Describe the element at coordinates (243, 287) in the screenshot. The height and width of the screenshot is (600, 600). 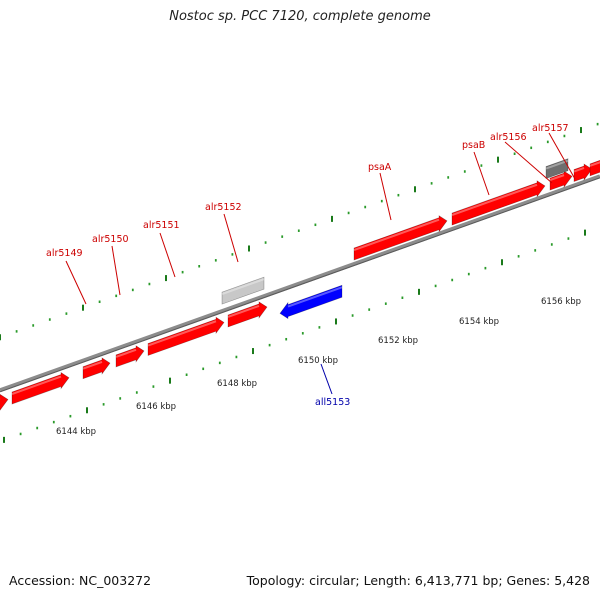
I see `feature-box-light-highlight` at that location.